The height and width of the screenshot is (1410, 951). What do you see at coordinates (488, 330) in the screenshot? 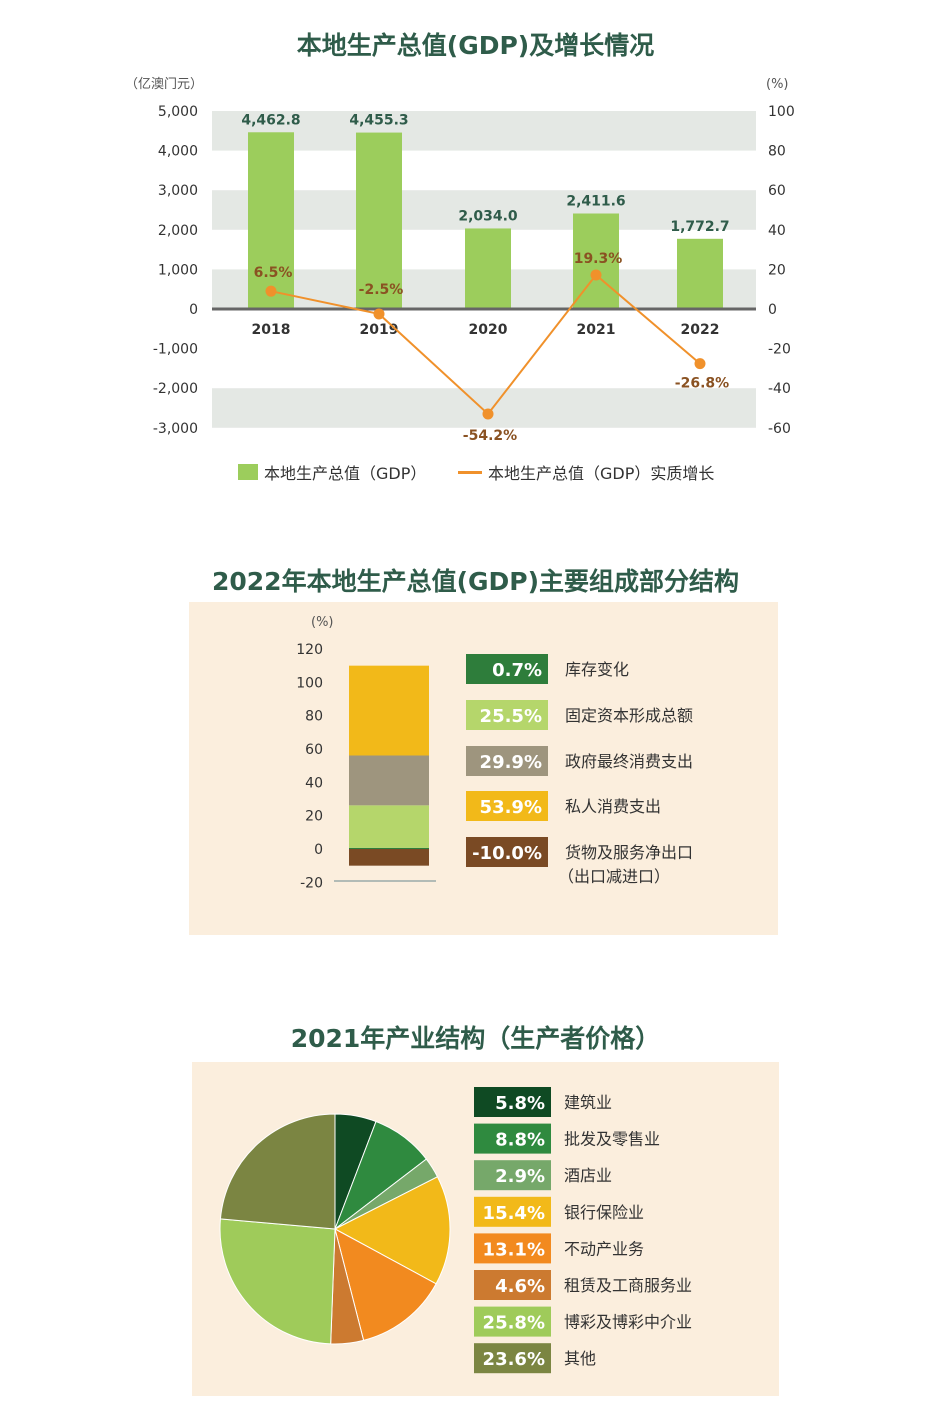
I see `year-tick-label: 2020` at bounding box center [488, 330].